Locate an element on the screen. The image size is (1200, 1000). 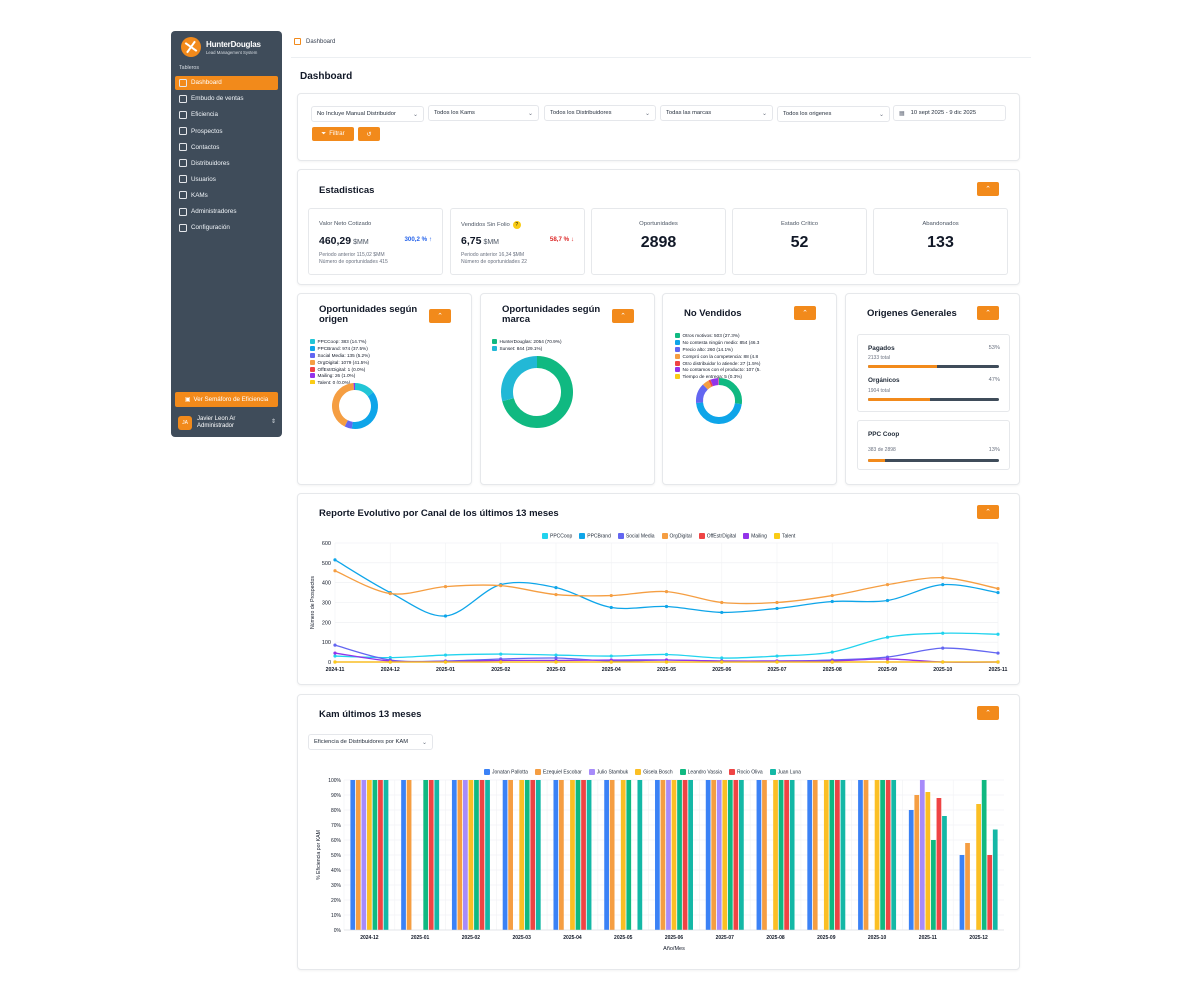
legend-item: PPCCoop: 383 (14.7%) is located at coordinates (350, 341).